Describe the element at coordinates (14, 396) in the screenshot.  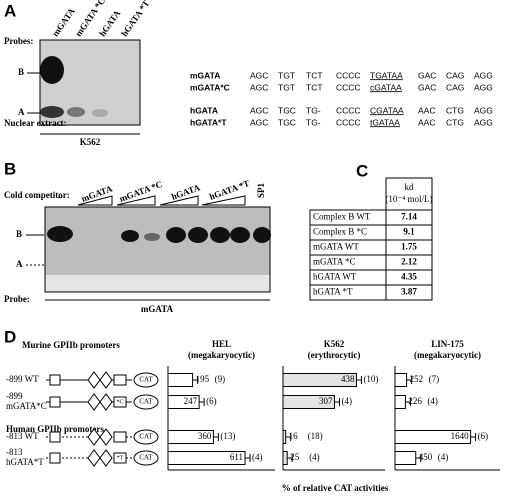
I see `construct-label: -899` at that location.